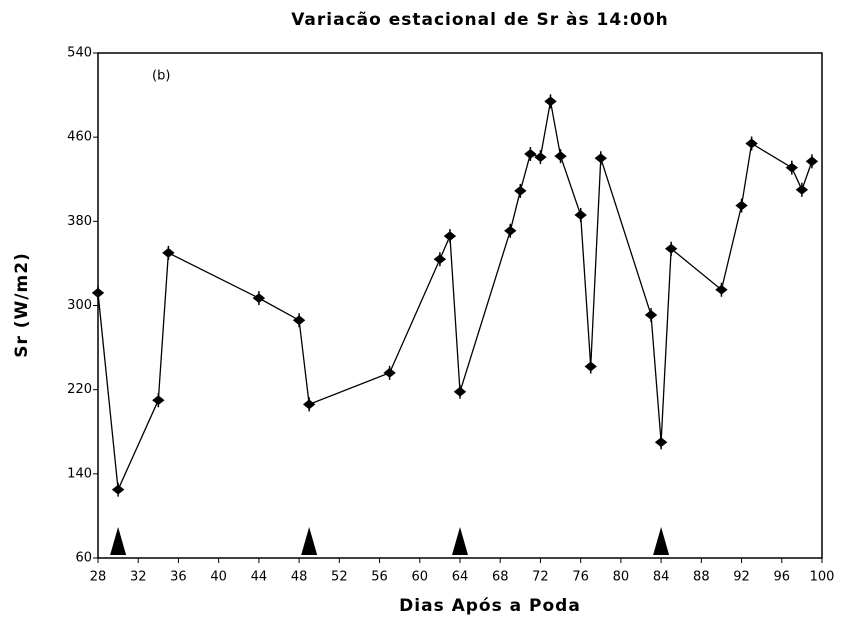 This screenshot has height=626, width=851. Describe the element at coordinates (138, 577) in the screenshot. I see `x-tick-label: 32` at that location.